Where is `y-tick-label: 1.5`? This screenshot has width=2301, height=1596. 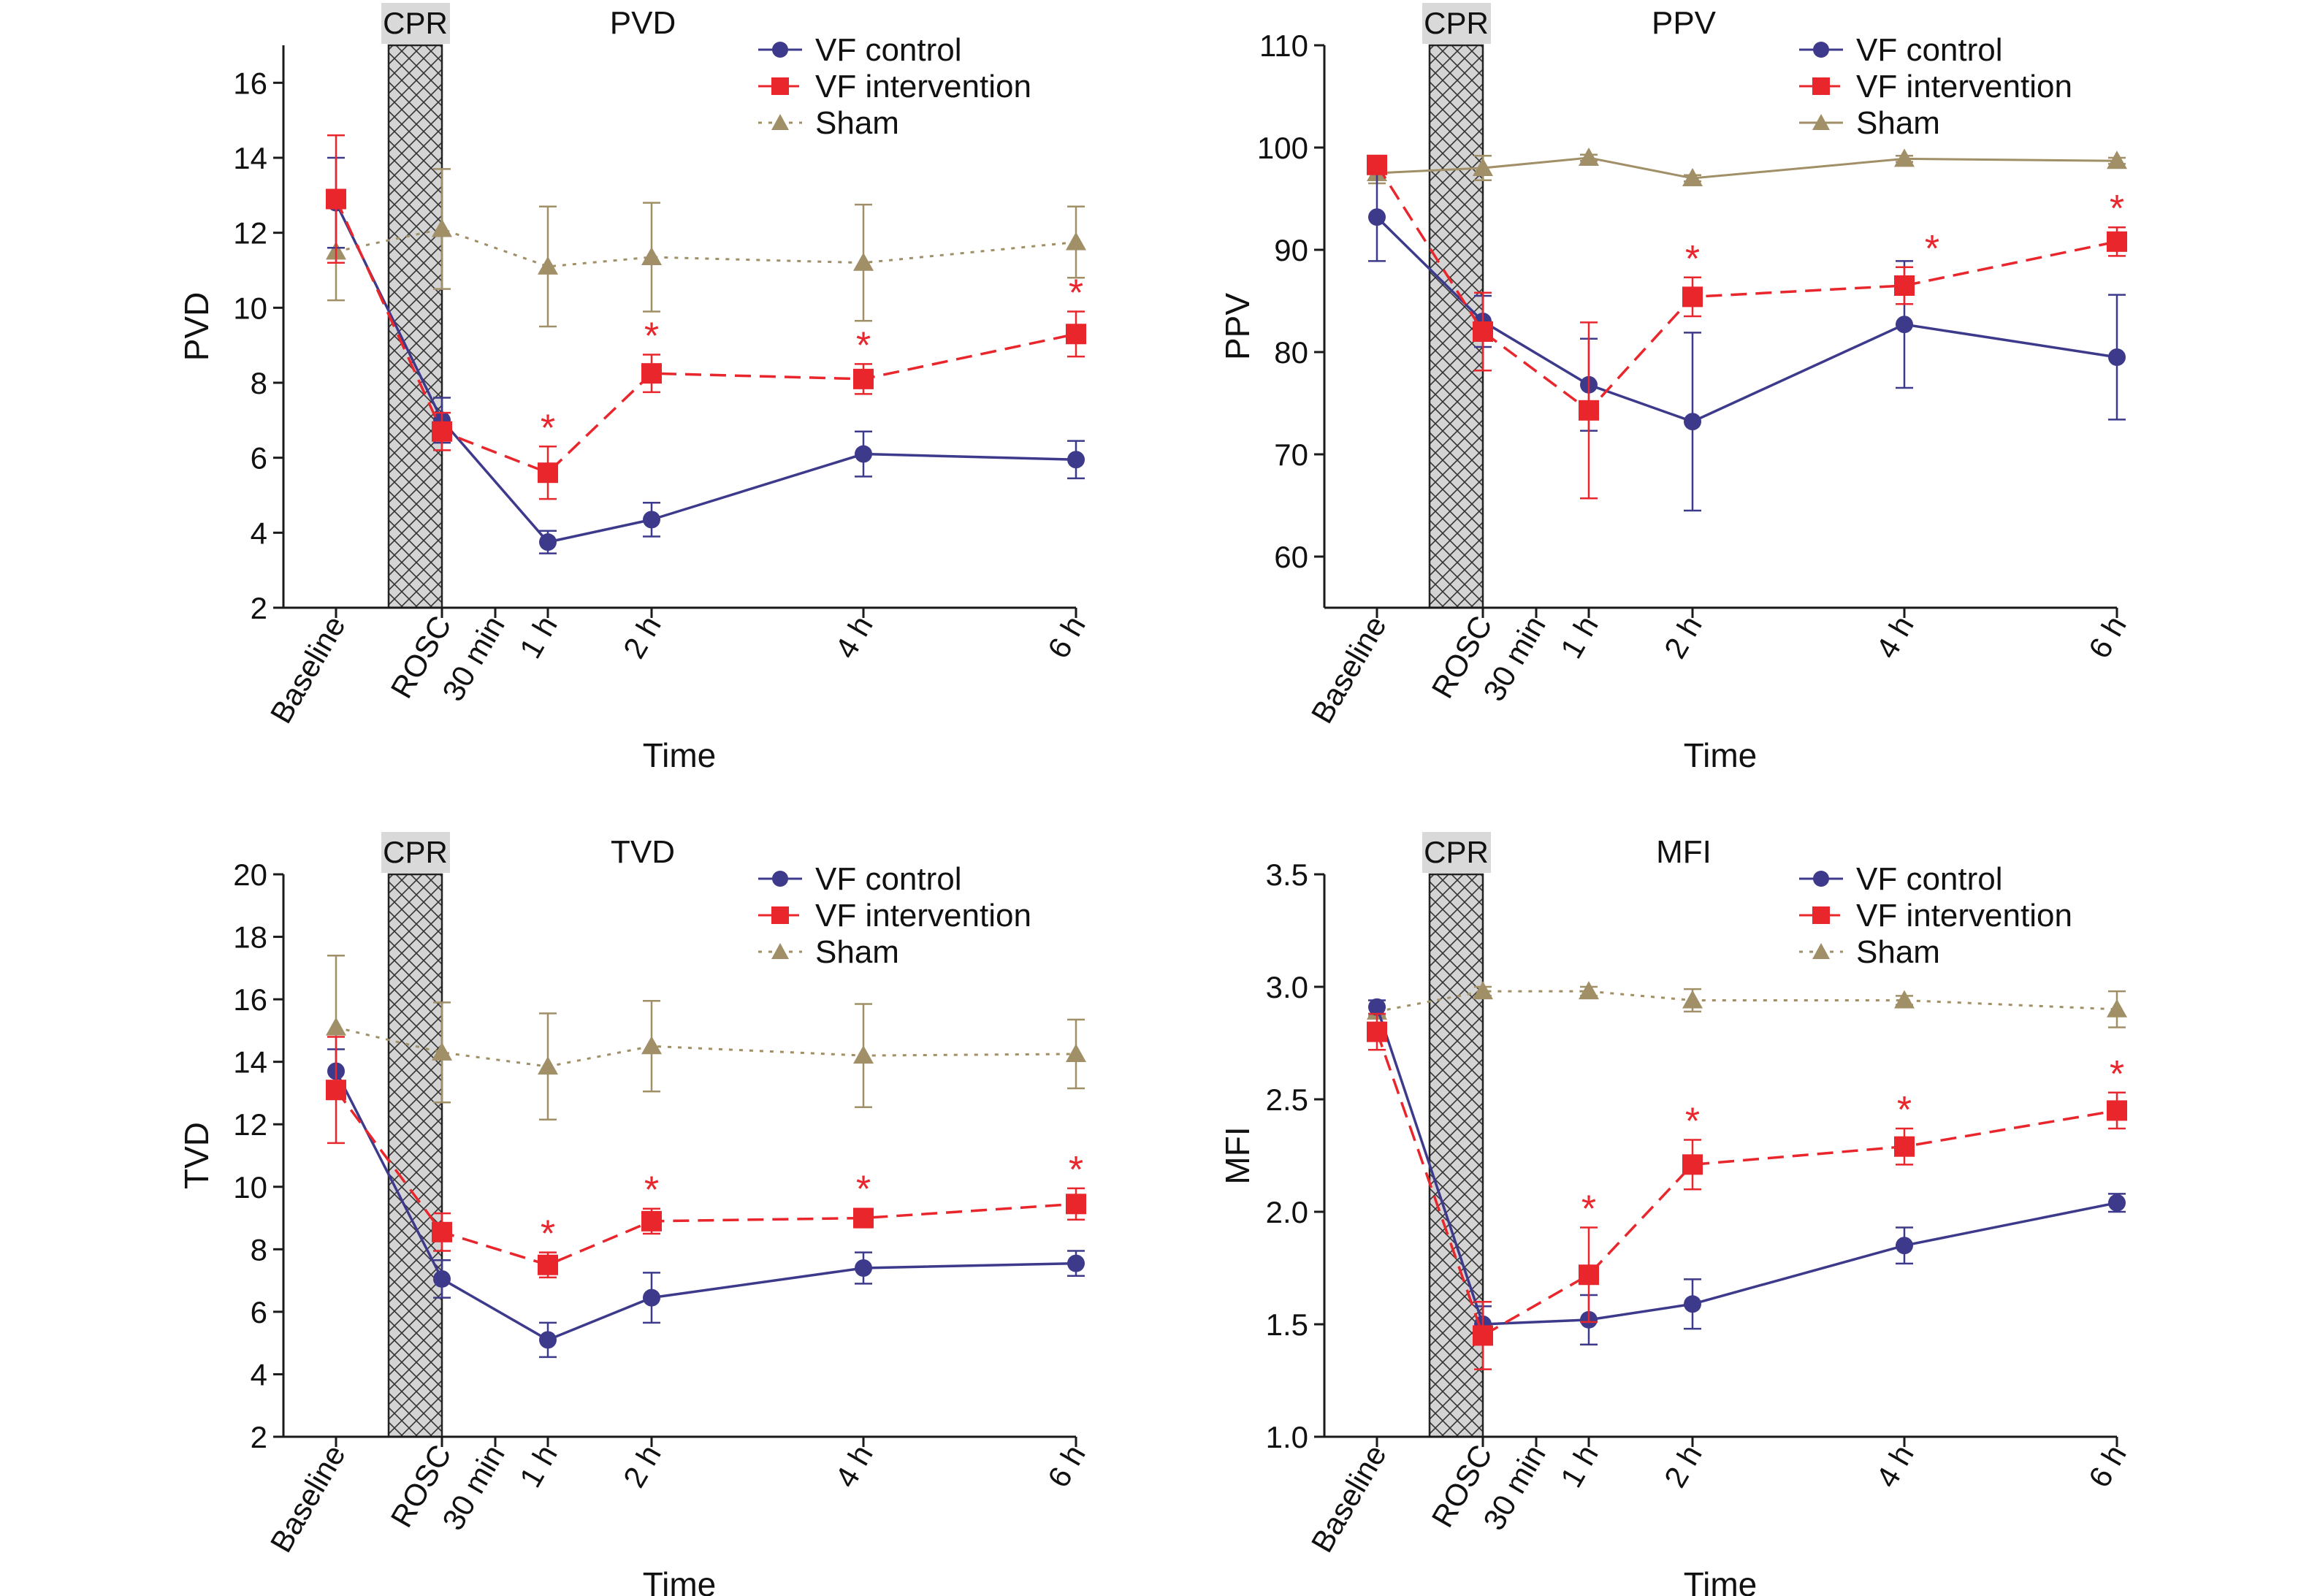 y-tick-label: 1.5 is located at coordinates (1287, 1324).